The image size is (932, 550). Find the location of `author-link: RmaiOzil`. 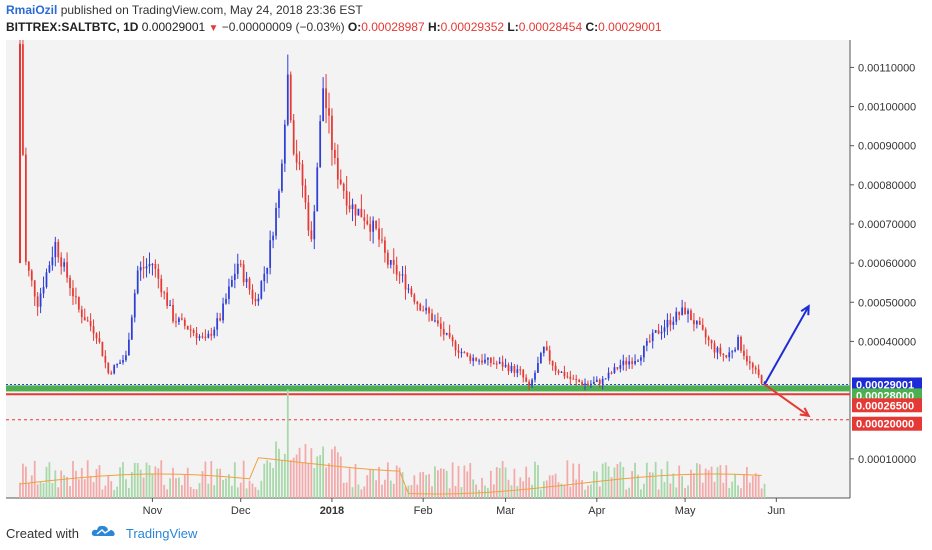

author-link: RmaiOzil is located at coordinates (32, 10).